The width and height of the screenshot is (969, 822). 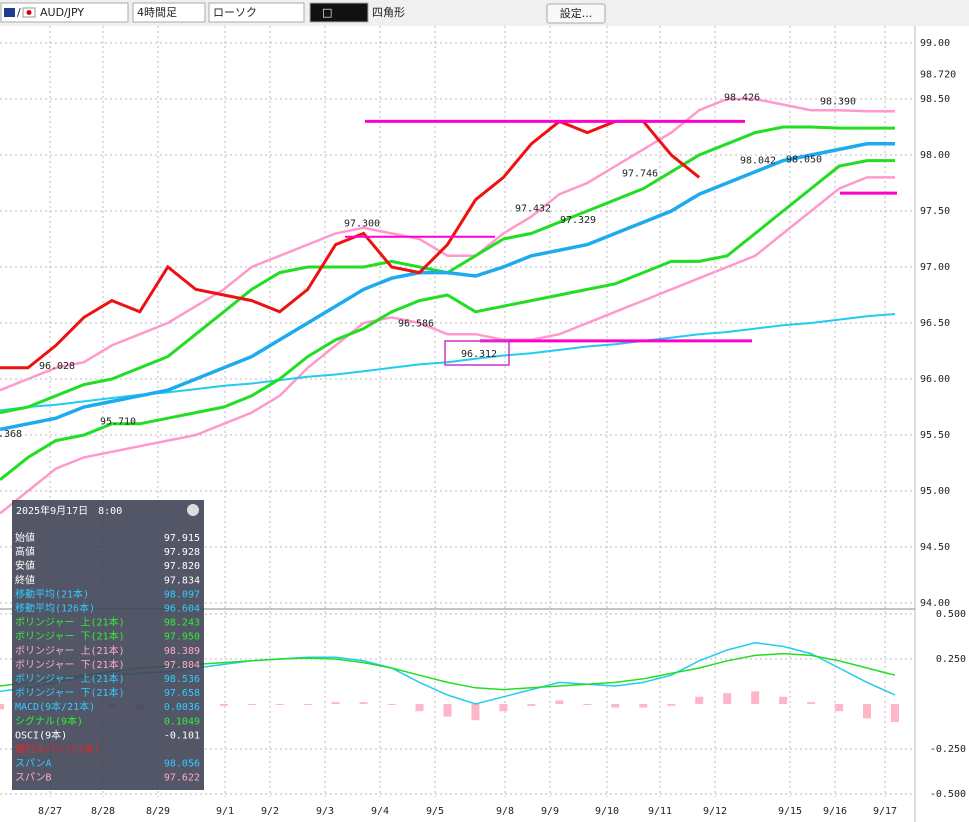 What do you see at coordinates (935, 323) in the screenshot?
I see `y-tick-label: 96.50` at bounding box center [935, 323].